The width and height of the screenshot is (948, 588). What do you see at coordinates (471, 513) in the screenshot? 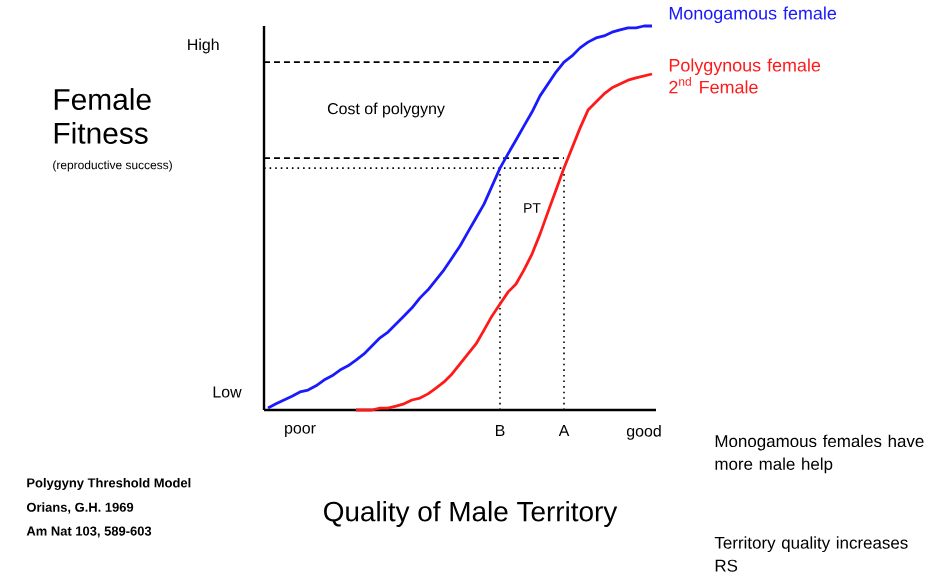
I see `x-axis-title: Quality of Male Territory` at bounding box center [471, 513].